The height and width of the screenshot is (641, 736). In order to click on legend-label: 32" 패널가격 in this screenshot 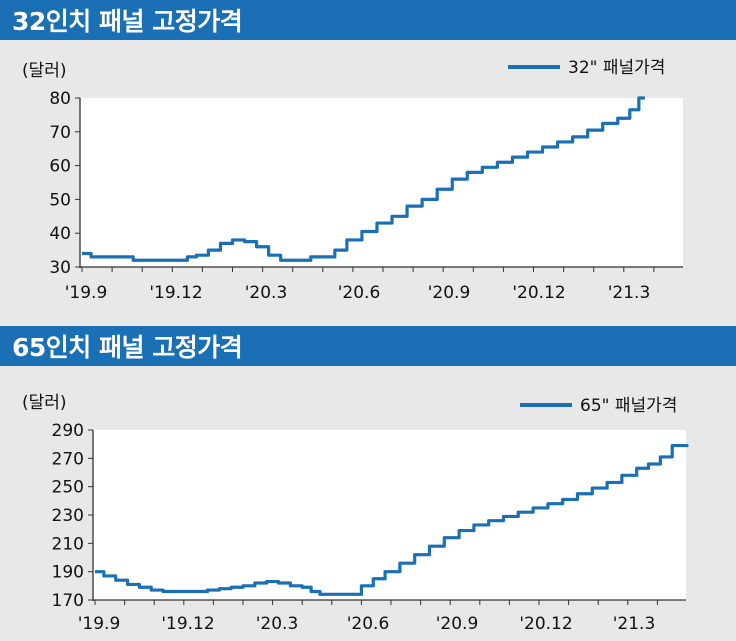, I will do `click(616, 68)`.